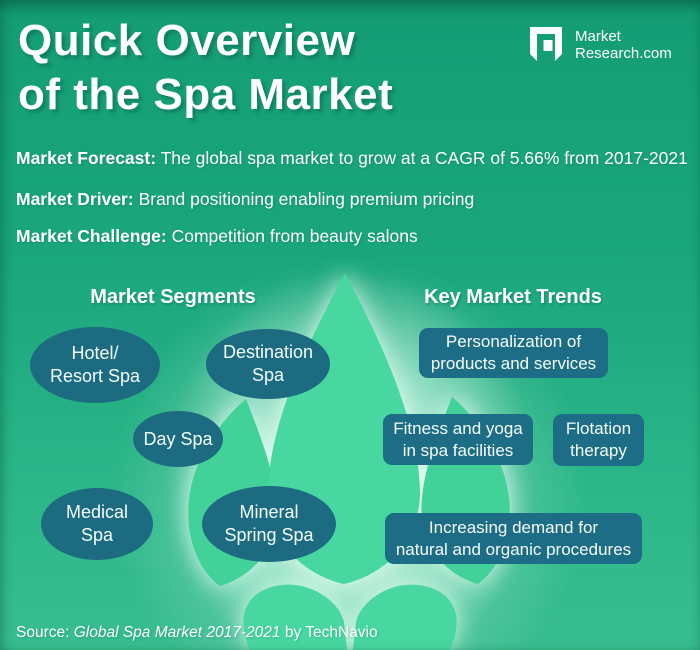 The height and width of the screenshot is (650, 700). Describe the element at coordinates (206, 94) in the screenshot. I see `page-title-line2: of the Spa Market` at that location.